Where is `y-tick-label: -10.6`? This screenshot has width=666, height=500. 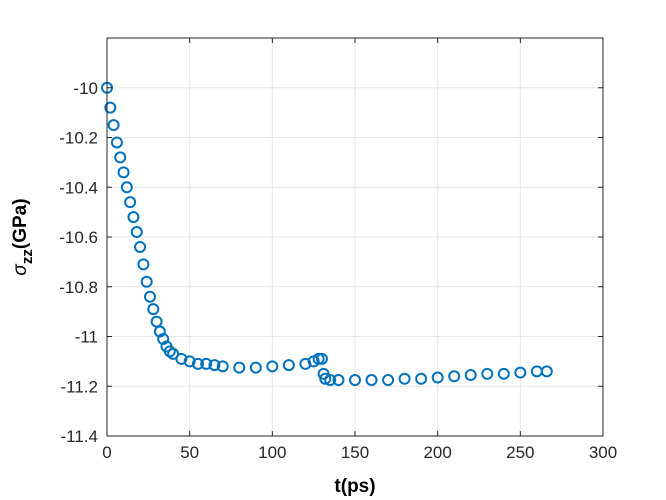 y-tick-label: -10.6 is located at coordinates (78, 237).